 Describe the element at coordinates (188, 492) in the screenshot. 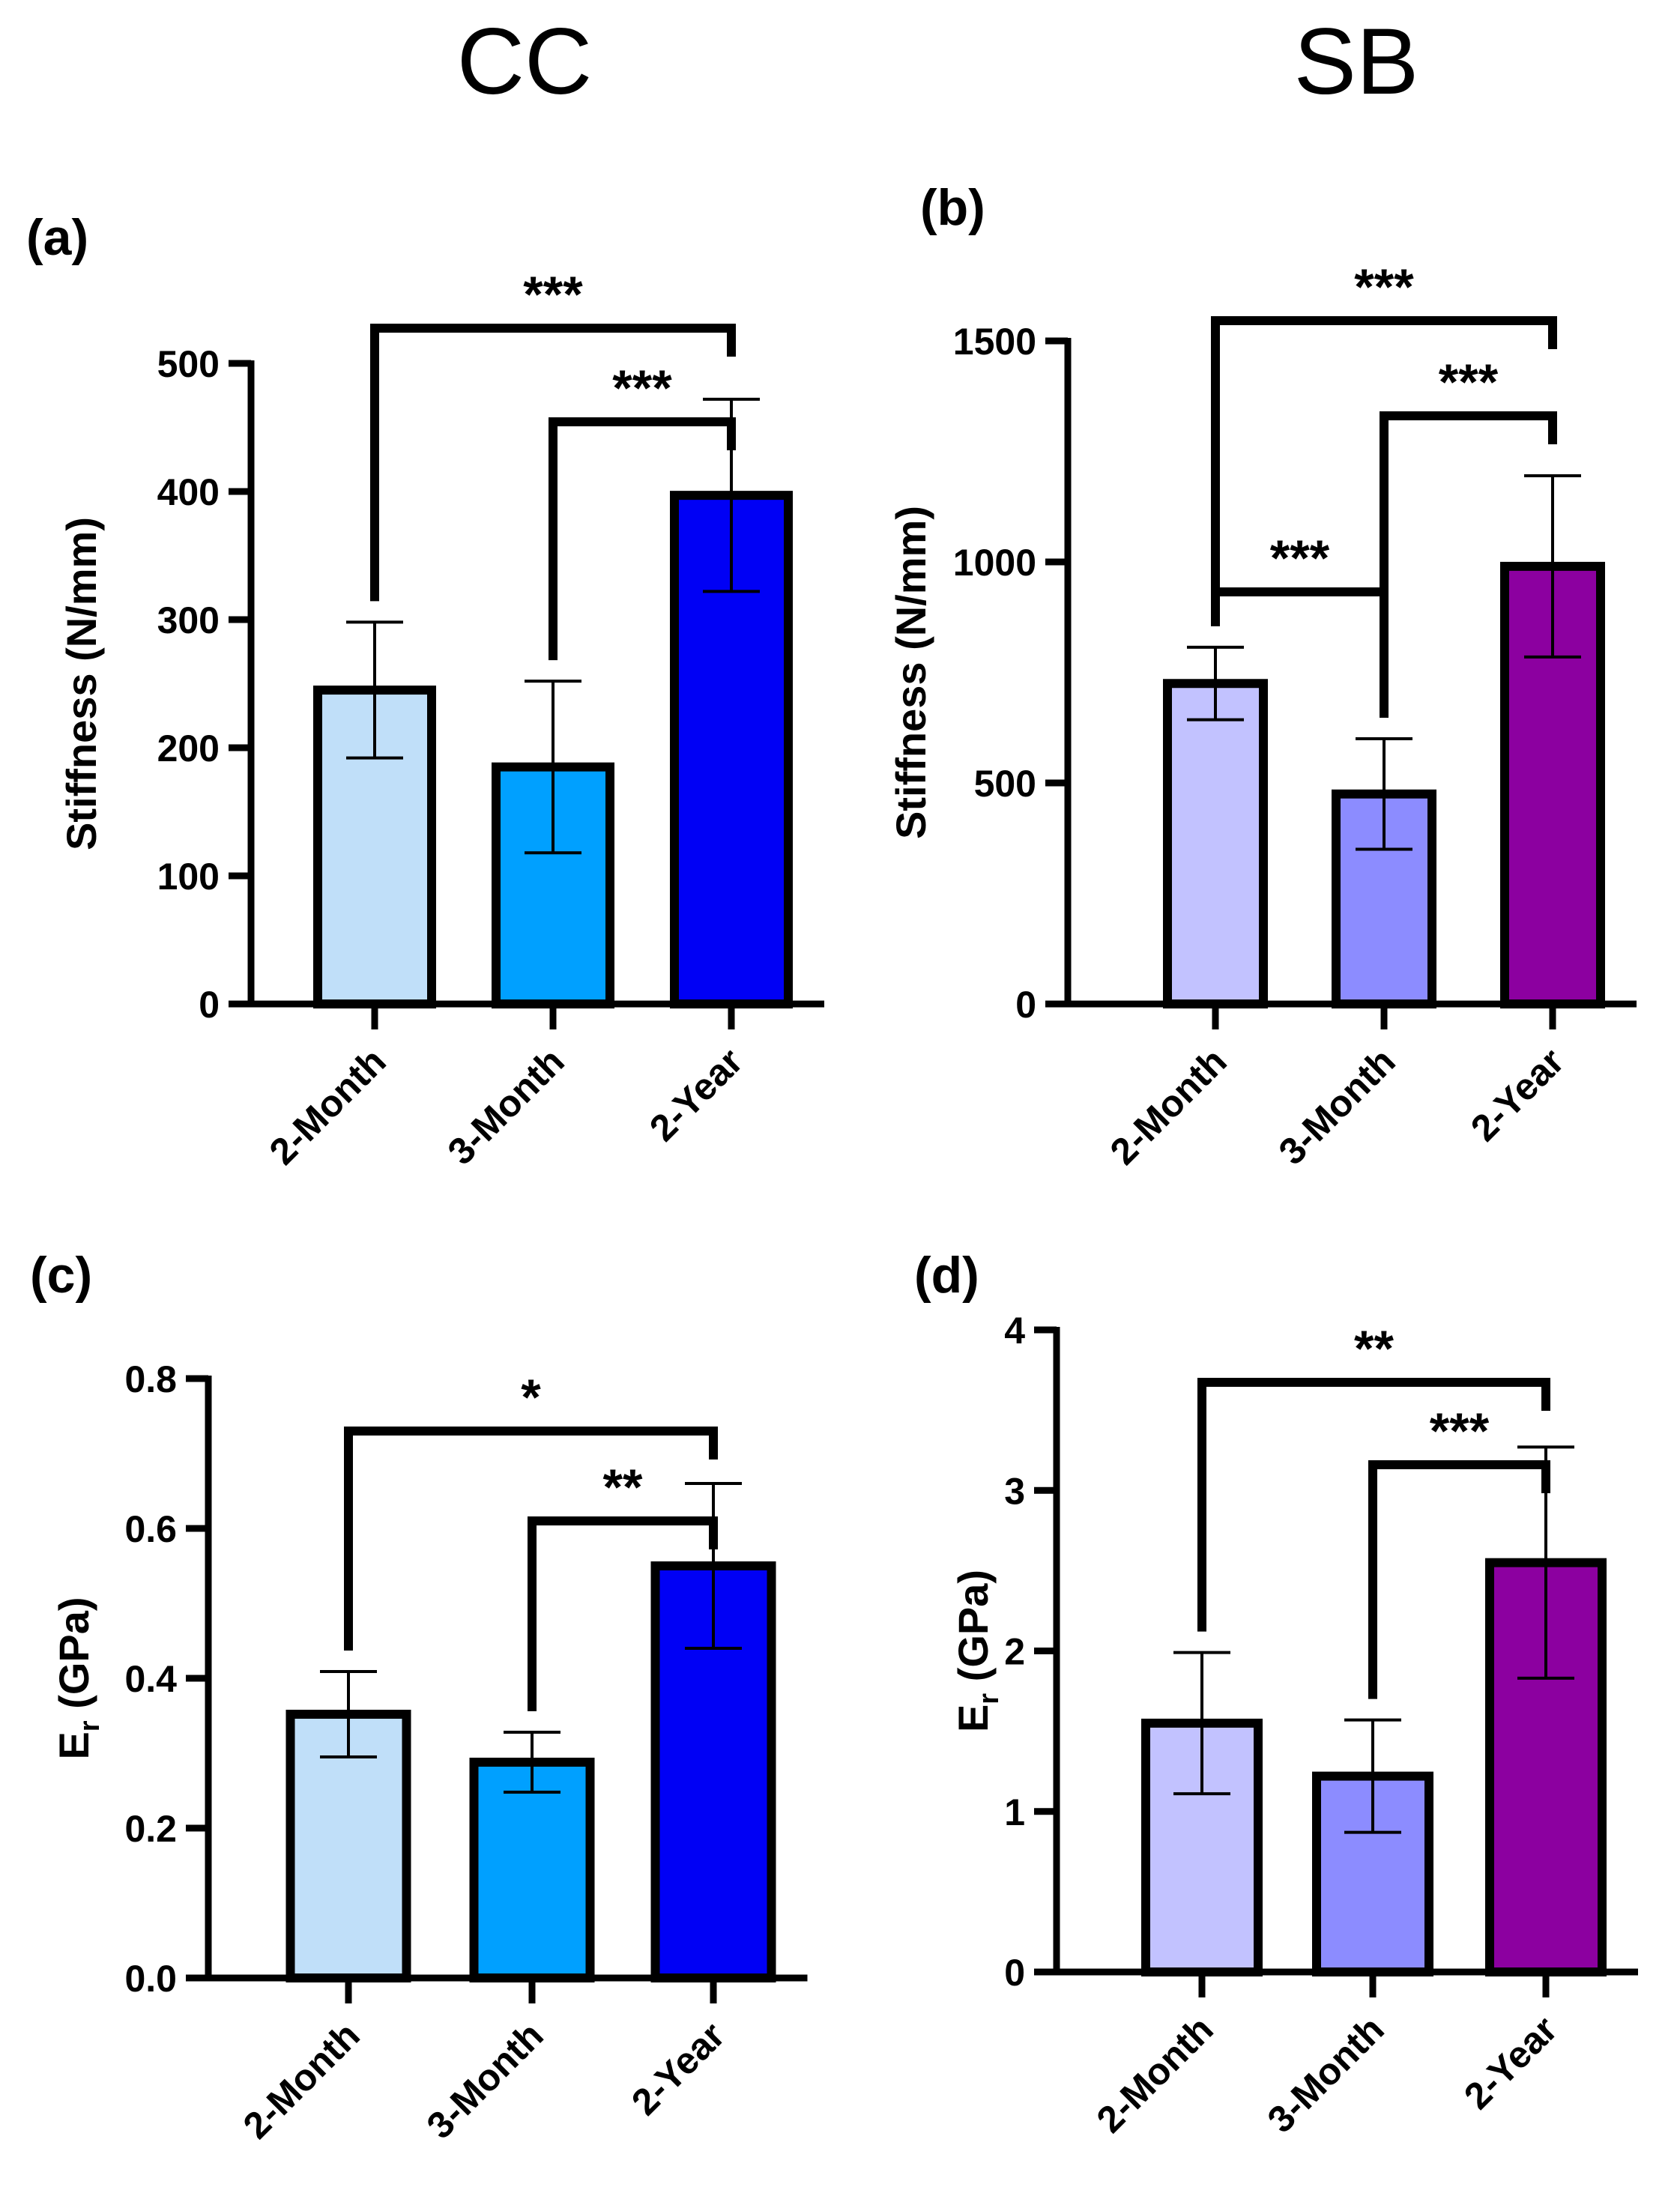

I see `y-tick-label: 400` at that location.